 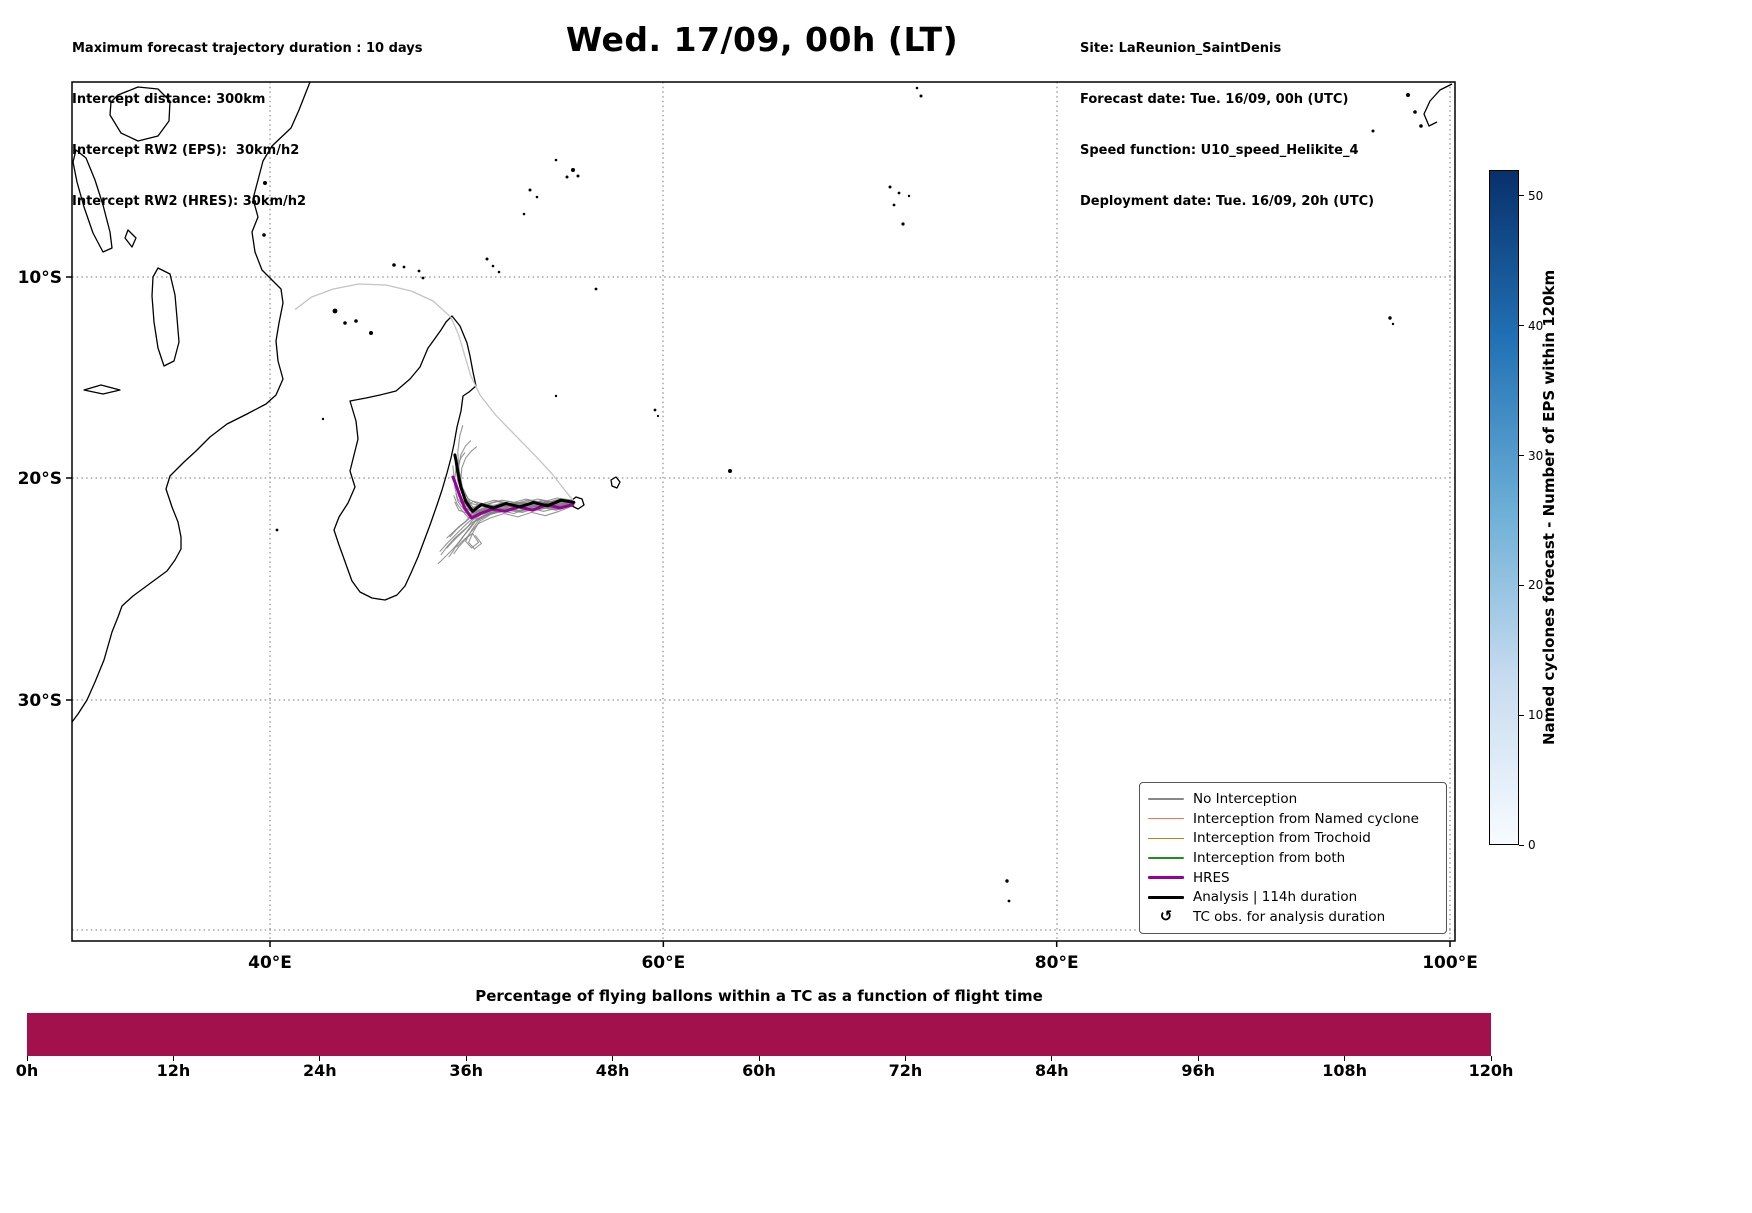 What do you see at coordinates (1211, 877) in the screenshot?
I see `legend-label: HRES` at bounding box center [1211, 877].